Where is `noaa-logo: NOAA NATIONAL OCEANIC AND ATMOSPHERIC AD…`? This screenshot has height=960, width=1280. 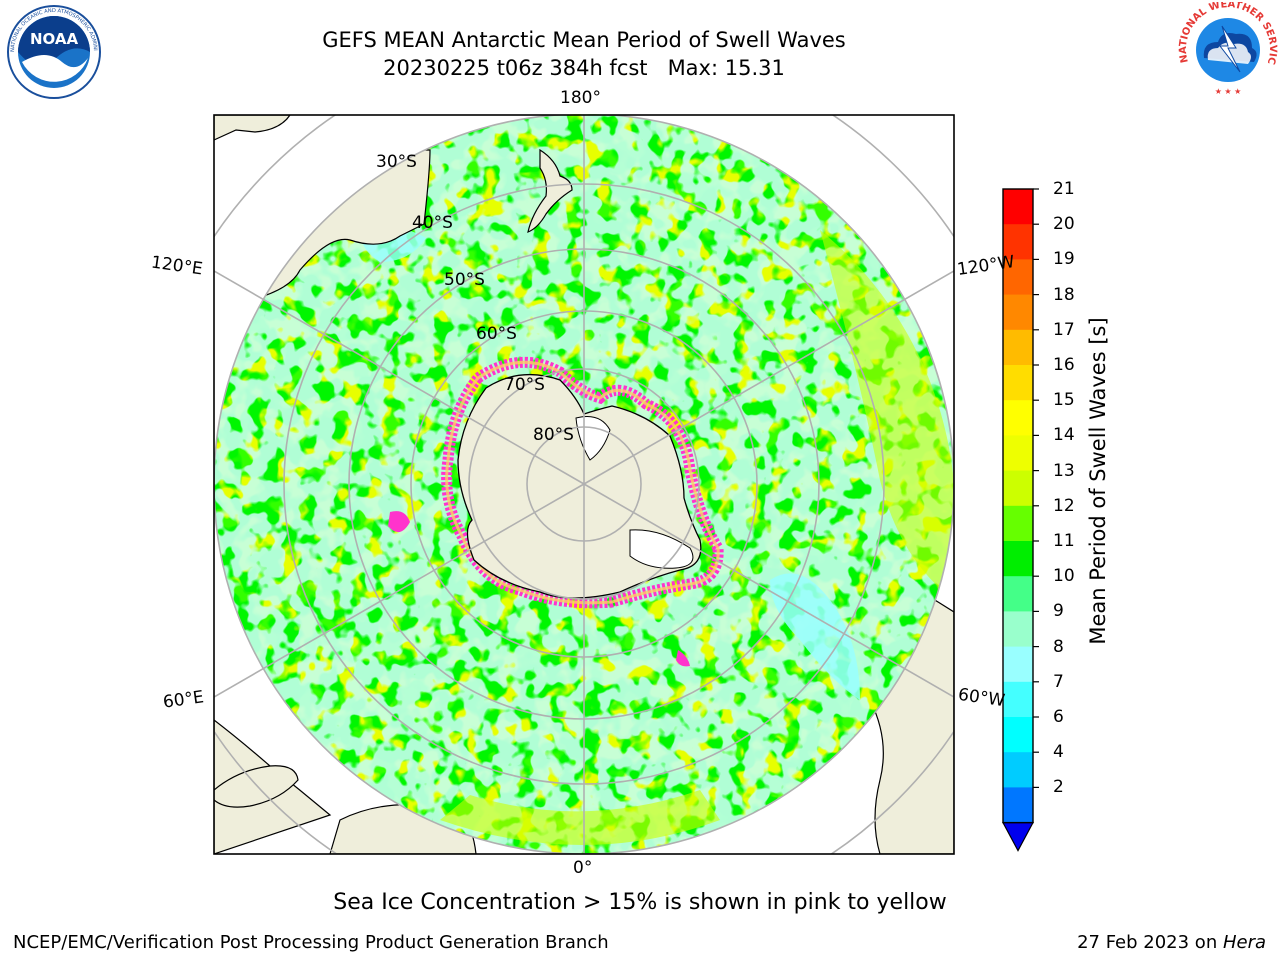 noaa-logo: NOAA NATIONAL OCEANIC AND ATMOSPHERIC AD… is located at coordinates (52, 50).